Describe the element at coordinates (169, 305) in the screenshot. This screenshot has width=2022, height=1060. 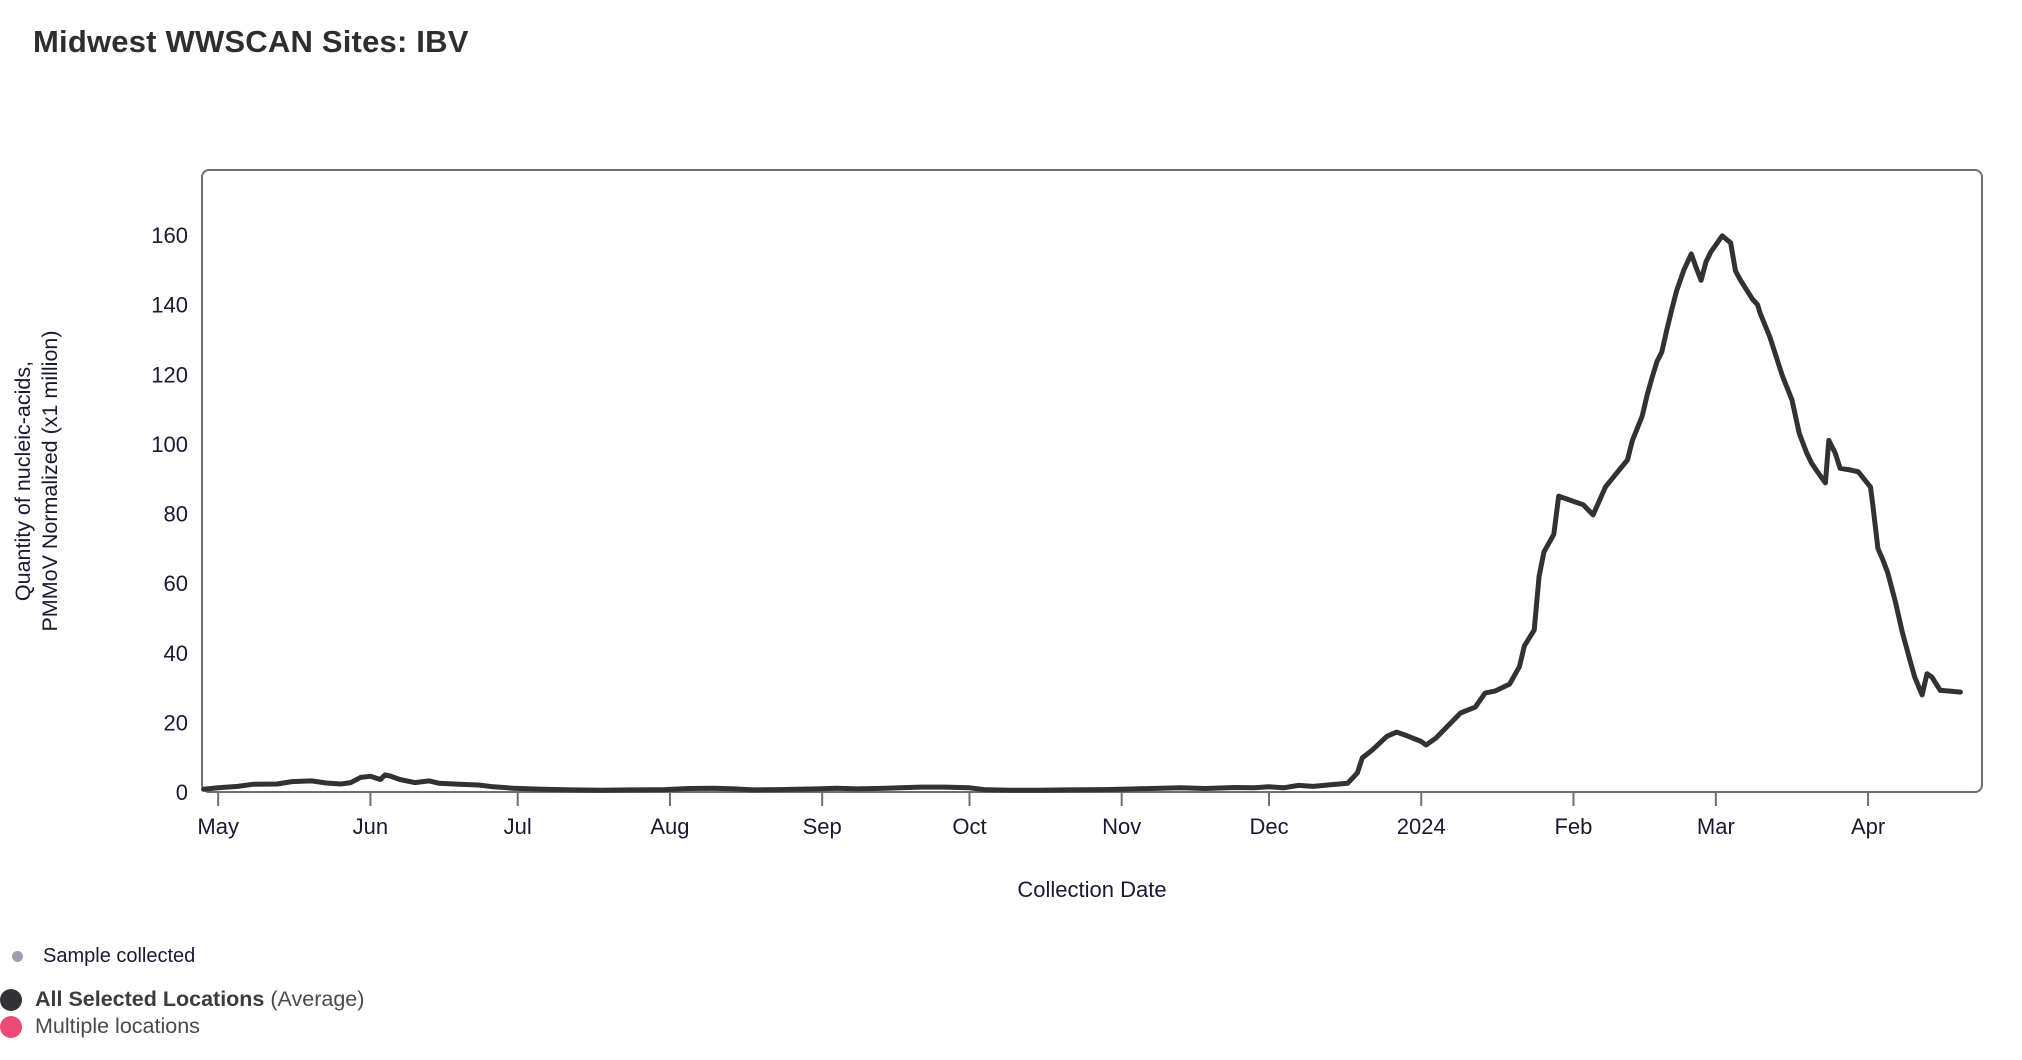
I see `y-tick-label: 140` at that location.